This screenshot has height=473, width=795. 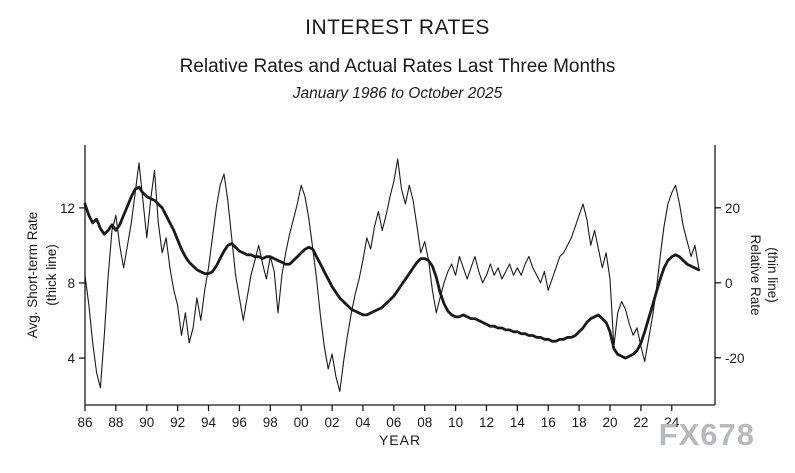 What do you see at coordinates (71, 358) in the screenshot?
I see `left-tick-label: 4` at bounding box center [71, 358].